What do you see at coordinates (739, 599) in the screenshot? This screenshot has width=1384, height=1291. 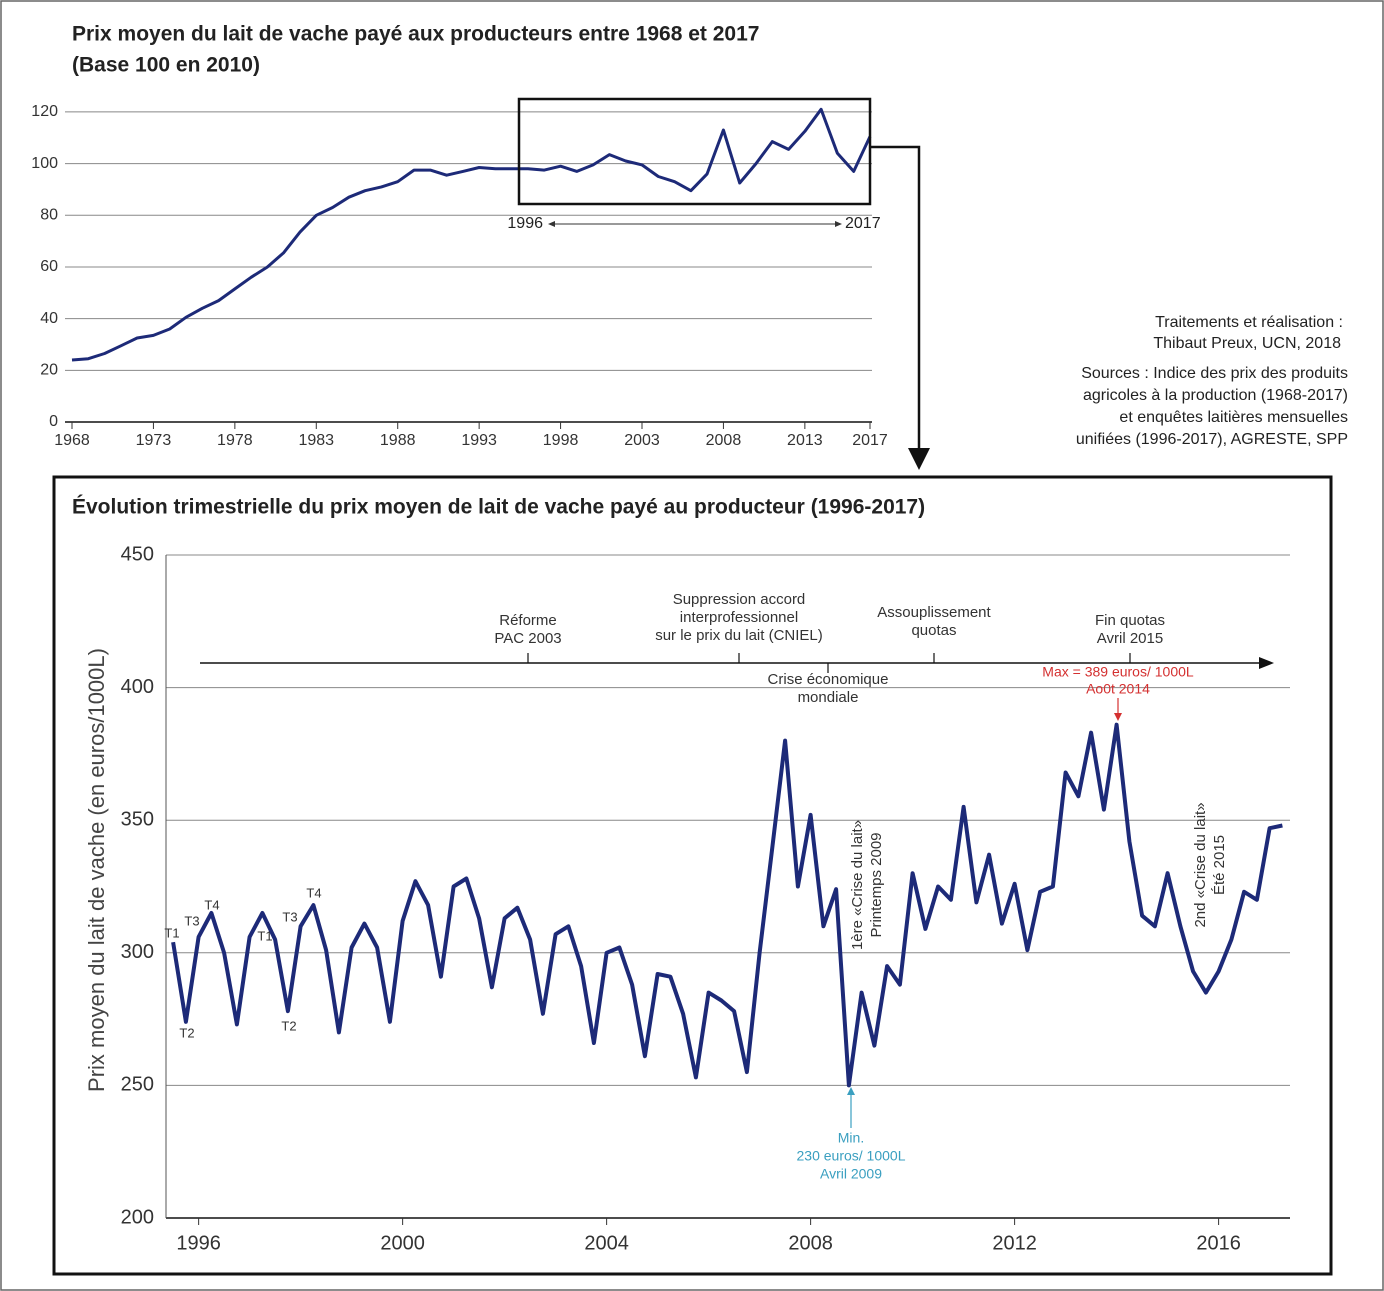 I see `event-label: Suppression accord` at bounding box center [739, 599].